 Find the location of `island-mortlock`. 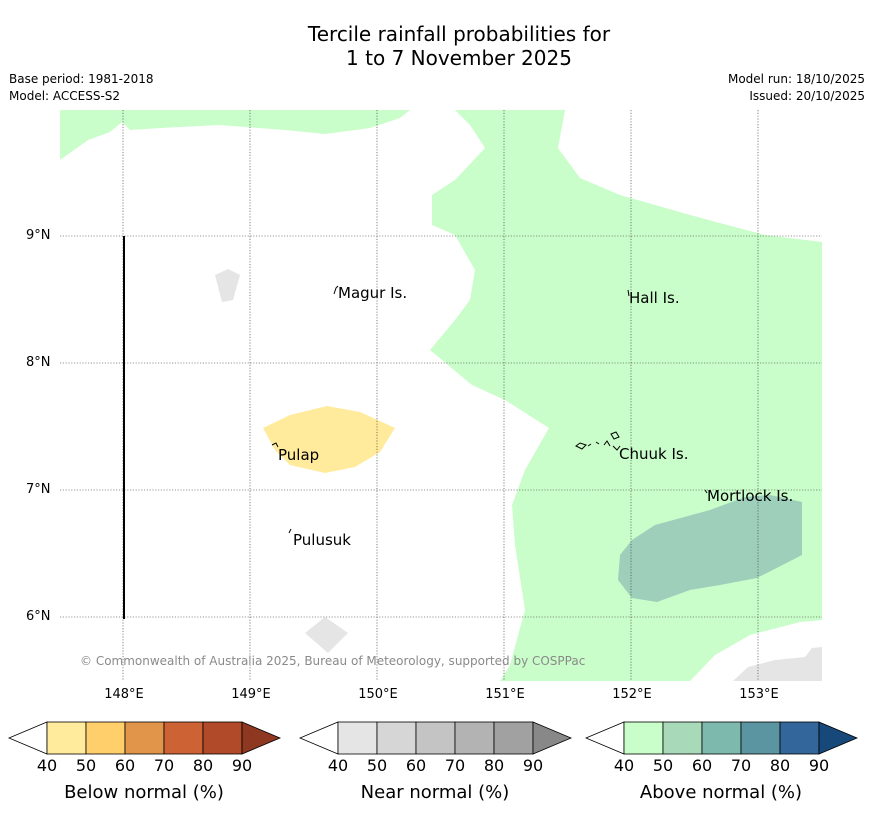

island-mortlock is located at coordinates (706, 491).